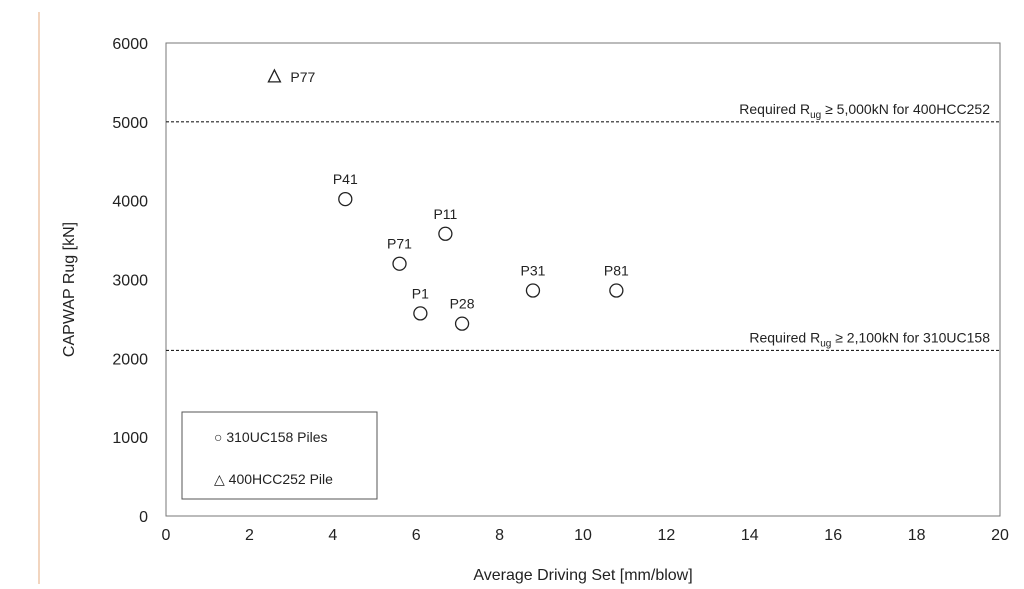  What do you see at coordinates (416, 535) in the screenshot?
I see `x-tick-label: 6` at bounding box center [416, 535].